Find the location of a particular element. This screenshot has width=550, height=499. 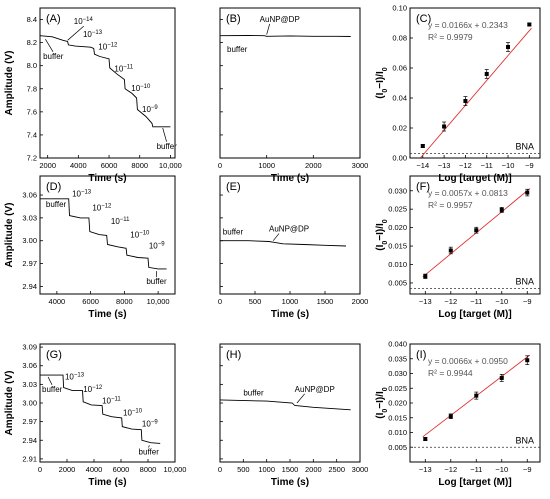

annotation-superscript: −9 is located at coordinates (162, 244).